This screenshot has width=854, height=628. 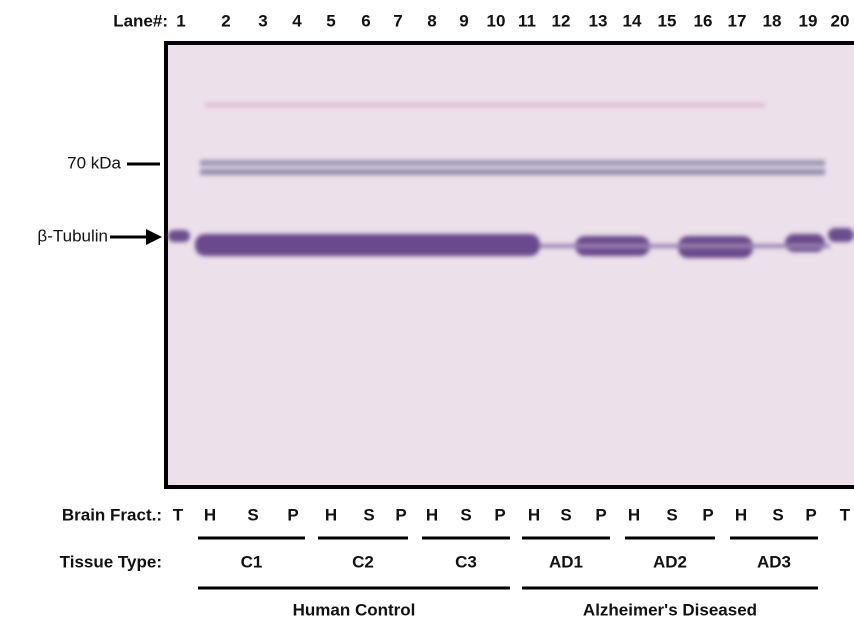 I want to click on group-label: AD3, so click(x=774, y=561).